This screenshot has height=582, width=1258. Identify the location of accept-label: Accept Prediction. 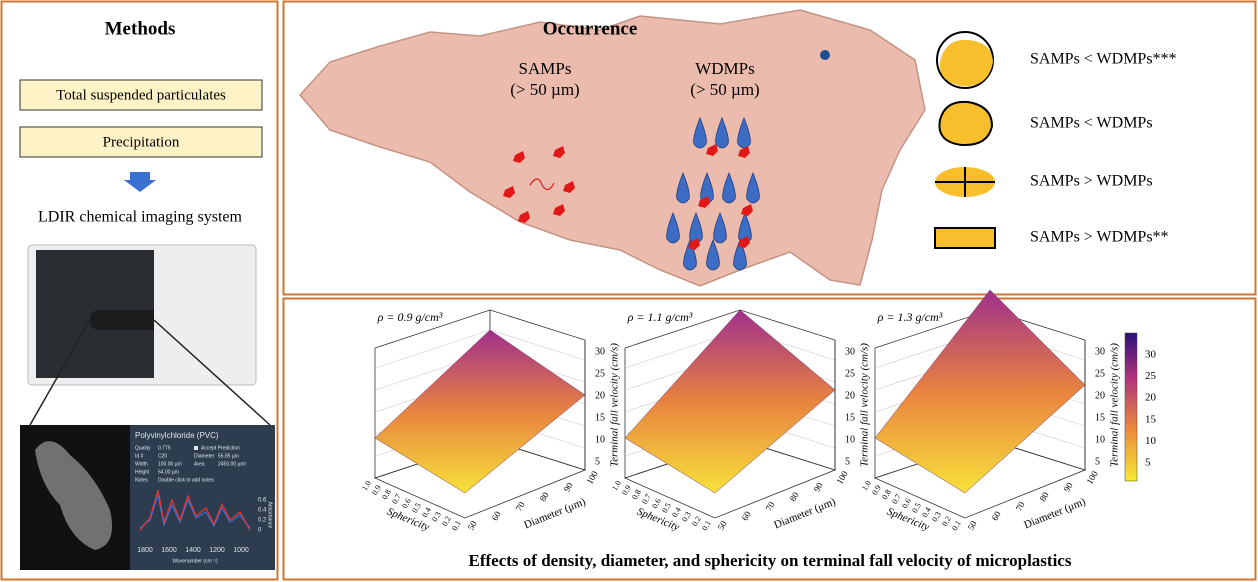
(220, 448).